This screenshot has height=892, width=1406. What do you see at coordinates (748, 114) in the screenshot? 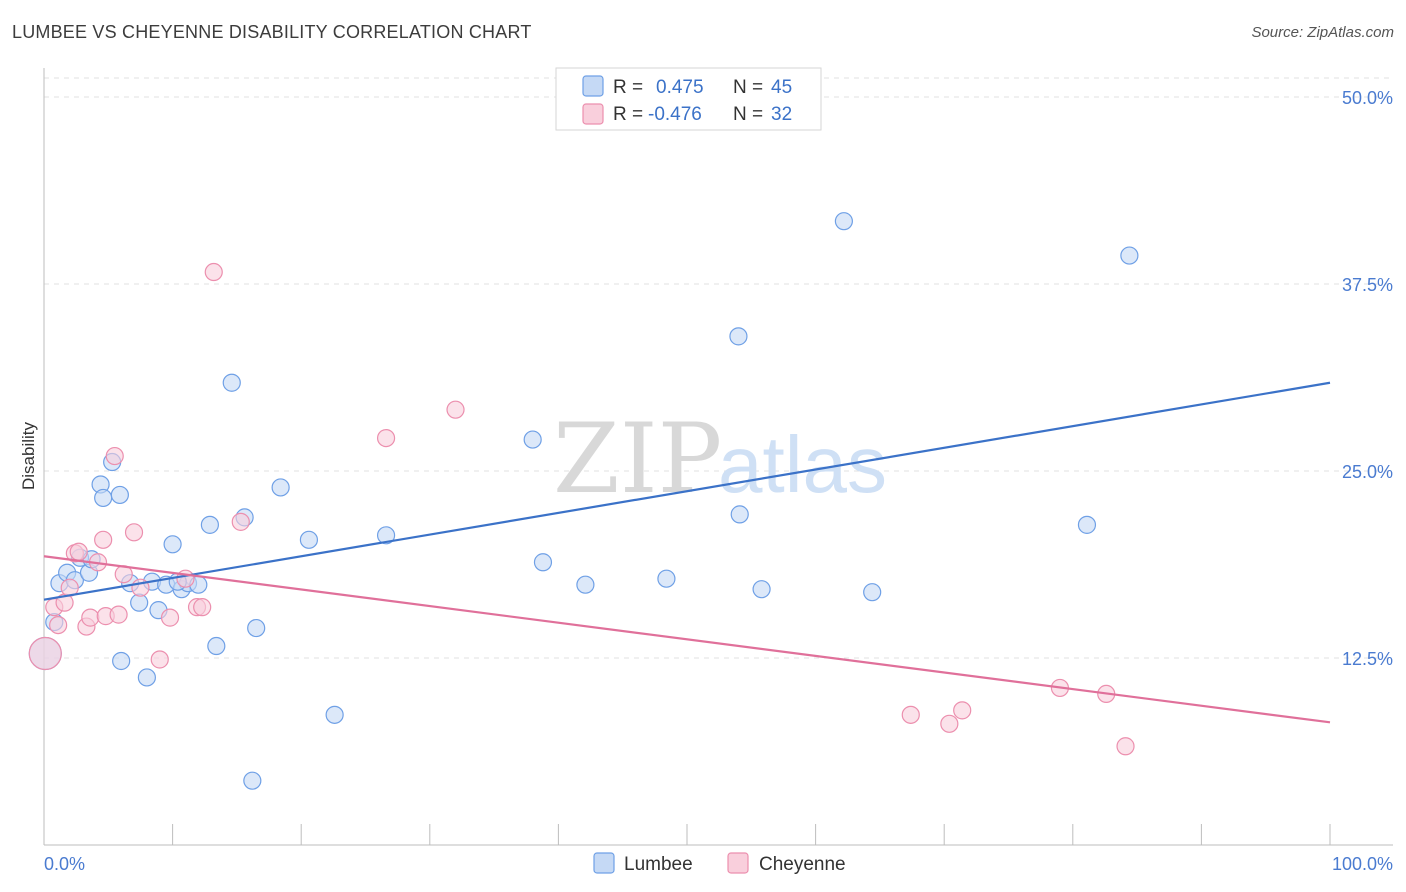
I see `legend-n-label-cheyenne: N =` at bounding box center [748, 114].